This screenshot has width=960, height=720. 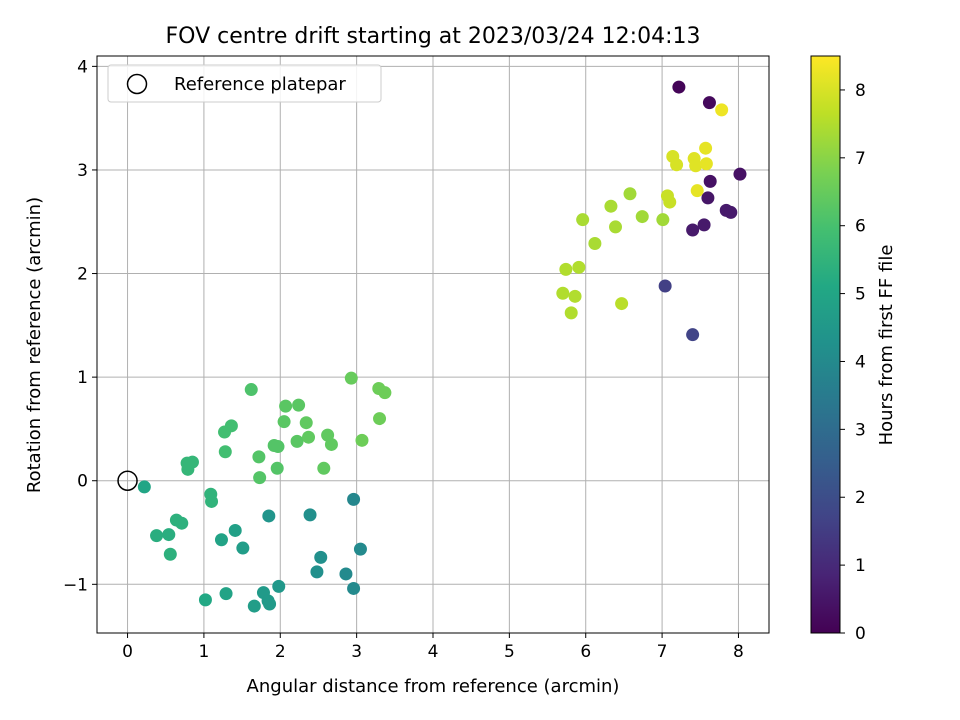 I want to click on colorbar: 0 1 2 3 4 5 6 7 8 Hours from first FF file, so click(x=853, y=349).